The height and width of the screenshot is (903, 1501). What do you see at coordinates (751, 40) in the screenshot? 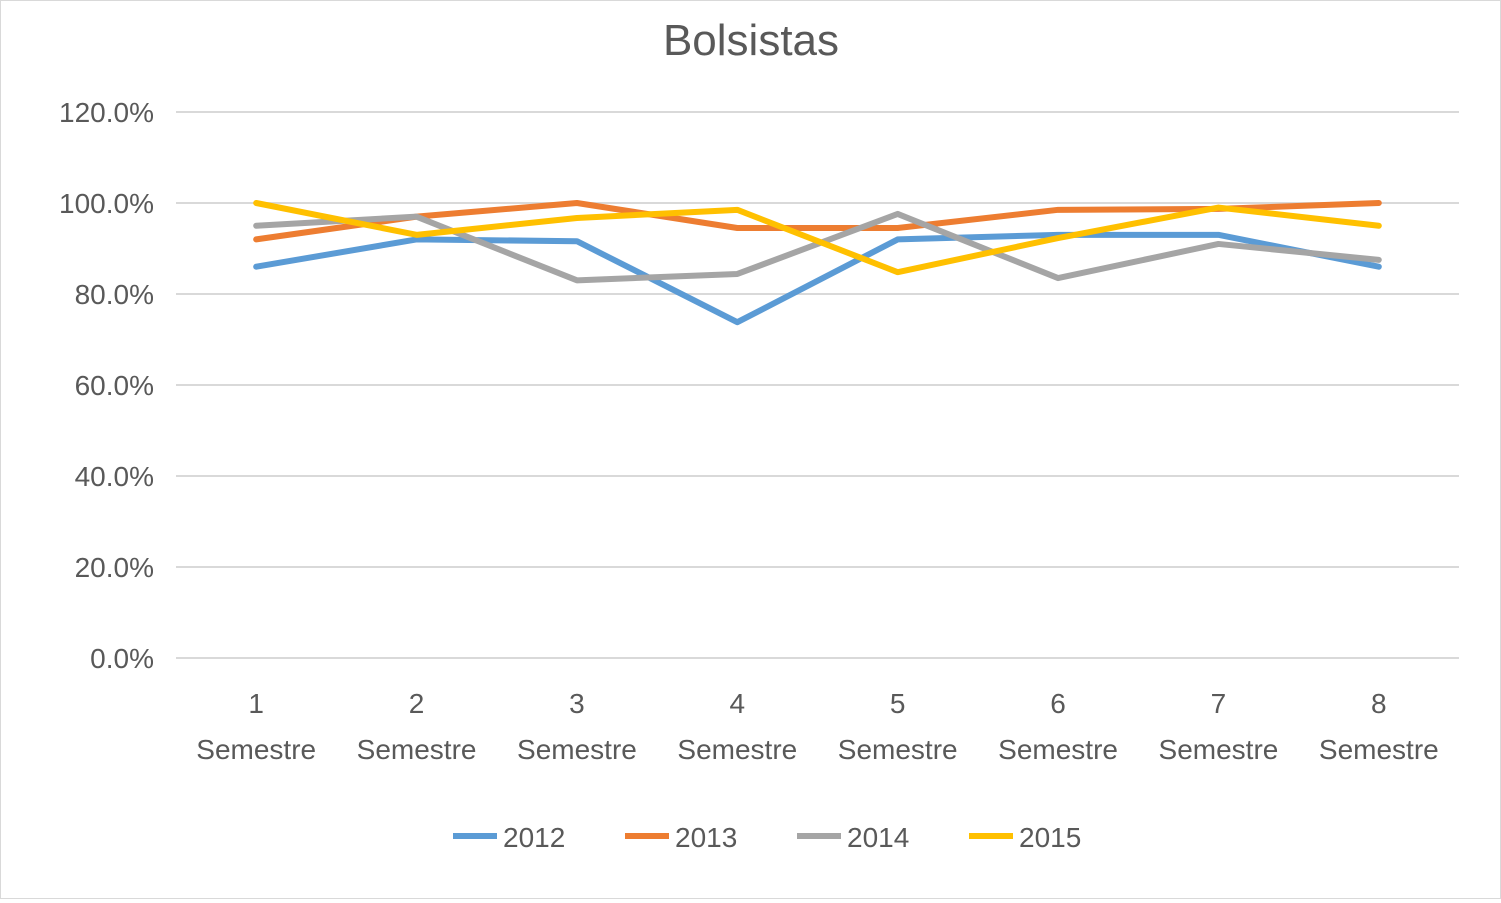
I see `chart-title: Bolsistas` at bounding box center [751, 40].